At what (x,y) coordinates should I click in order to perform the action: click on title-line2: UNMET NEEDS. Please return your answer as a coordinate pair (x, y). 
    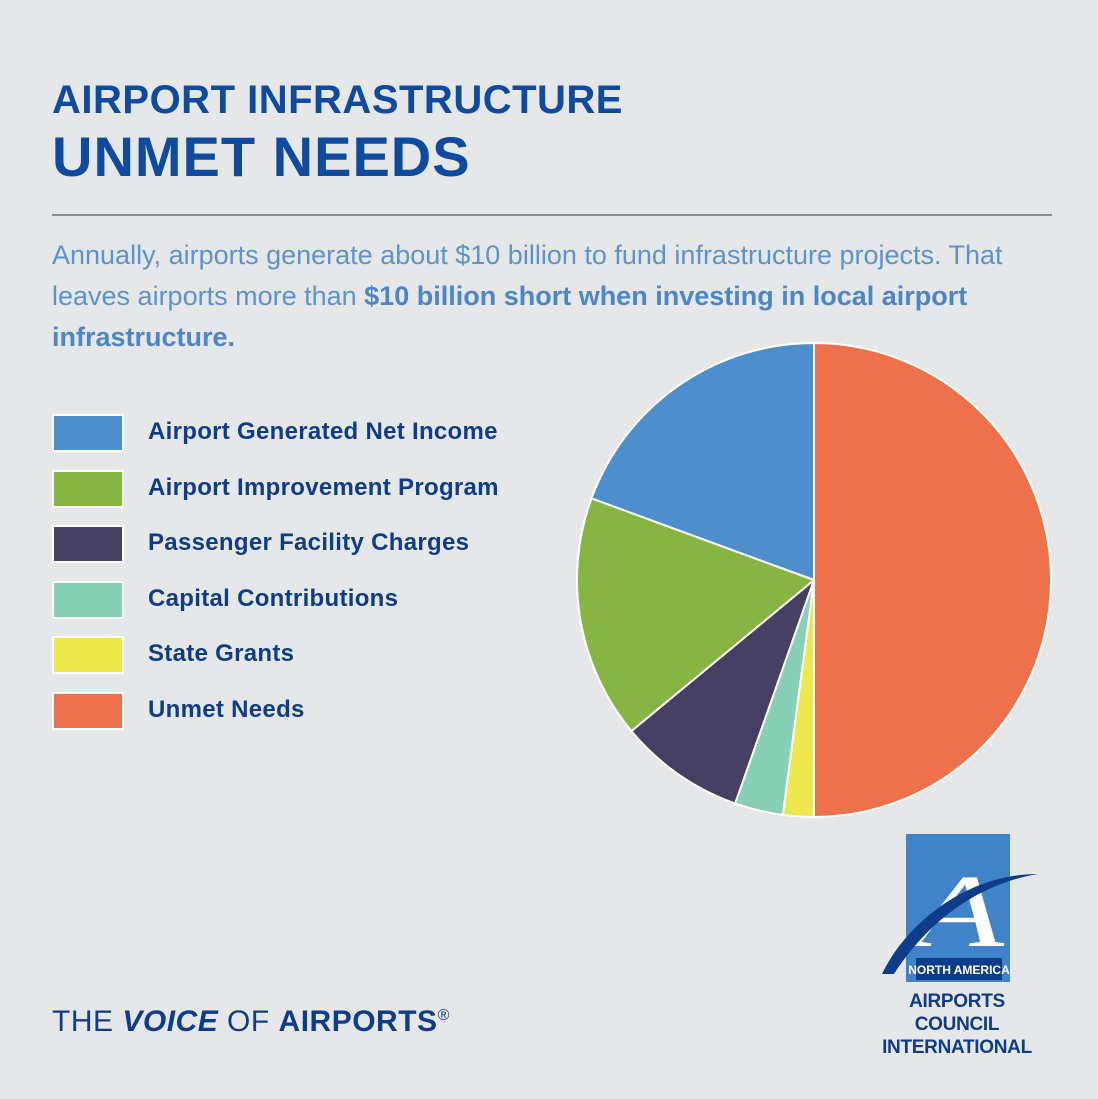
    Looking at the image, I should click on (261, 156).